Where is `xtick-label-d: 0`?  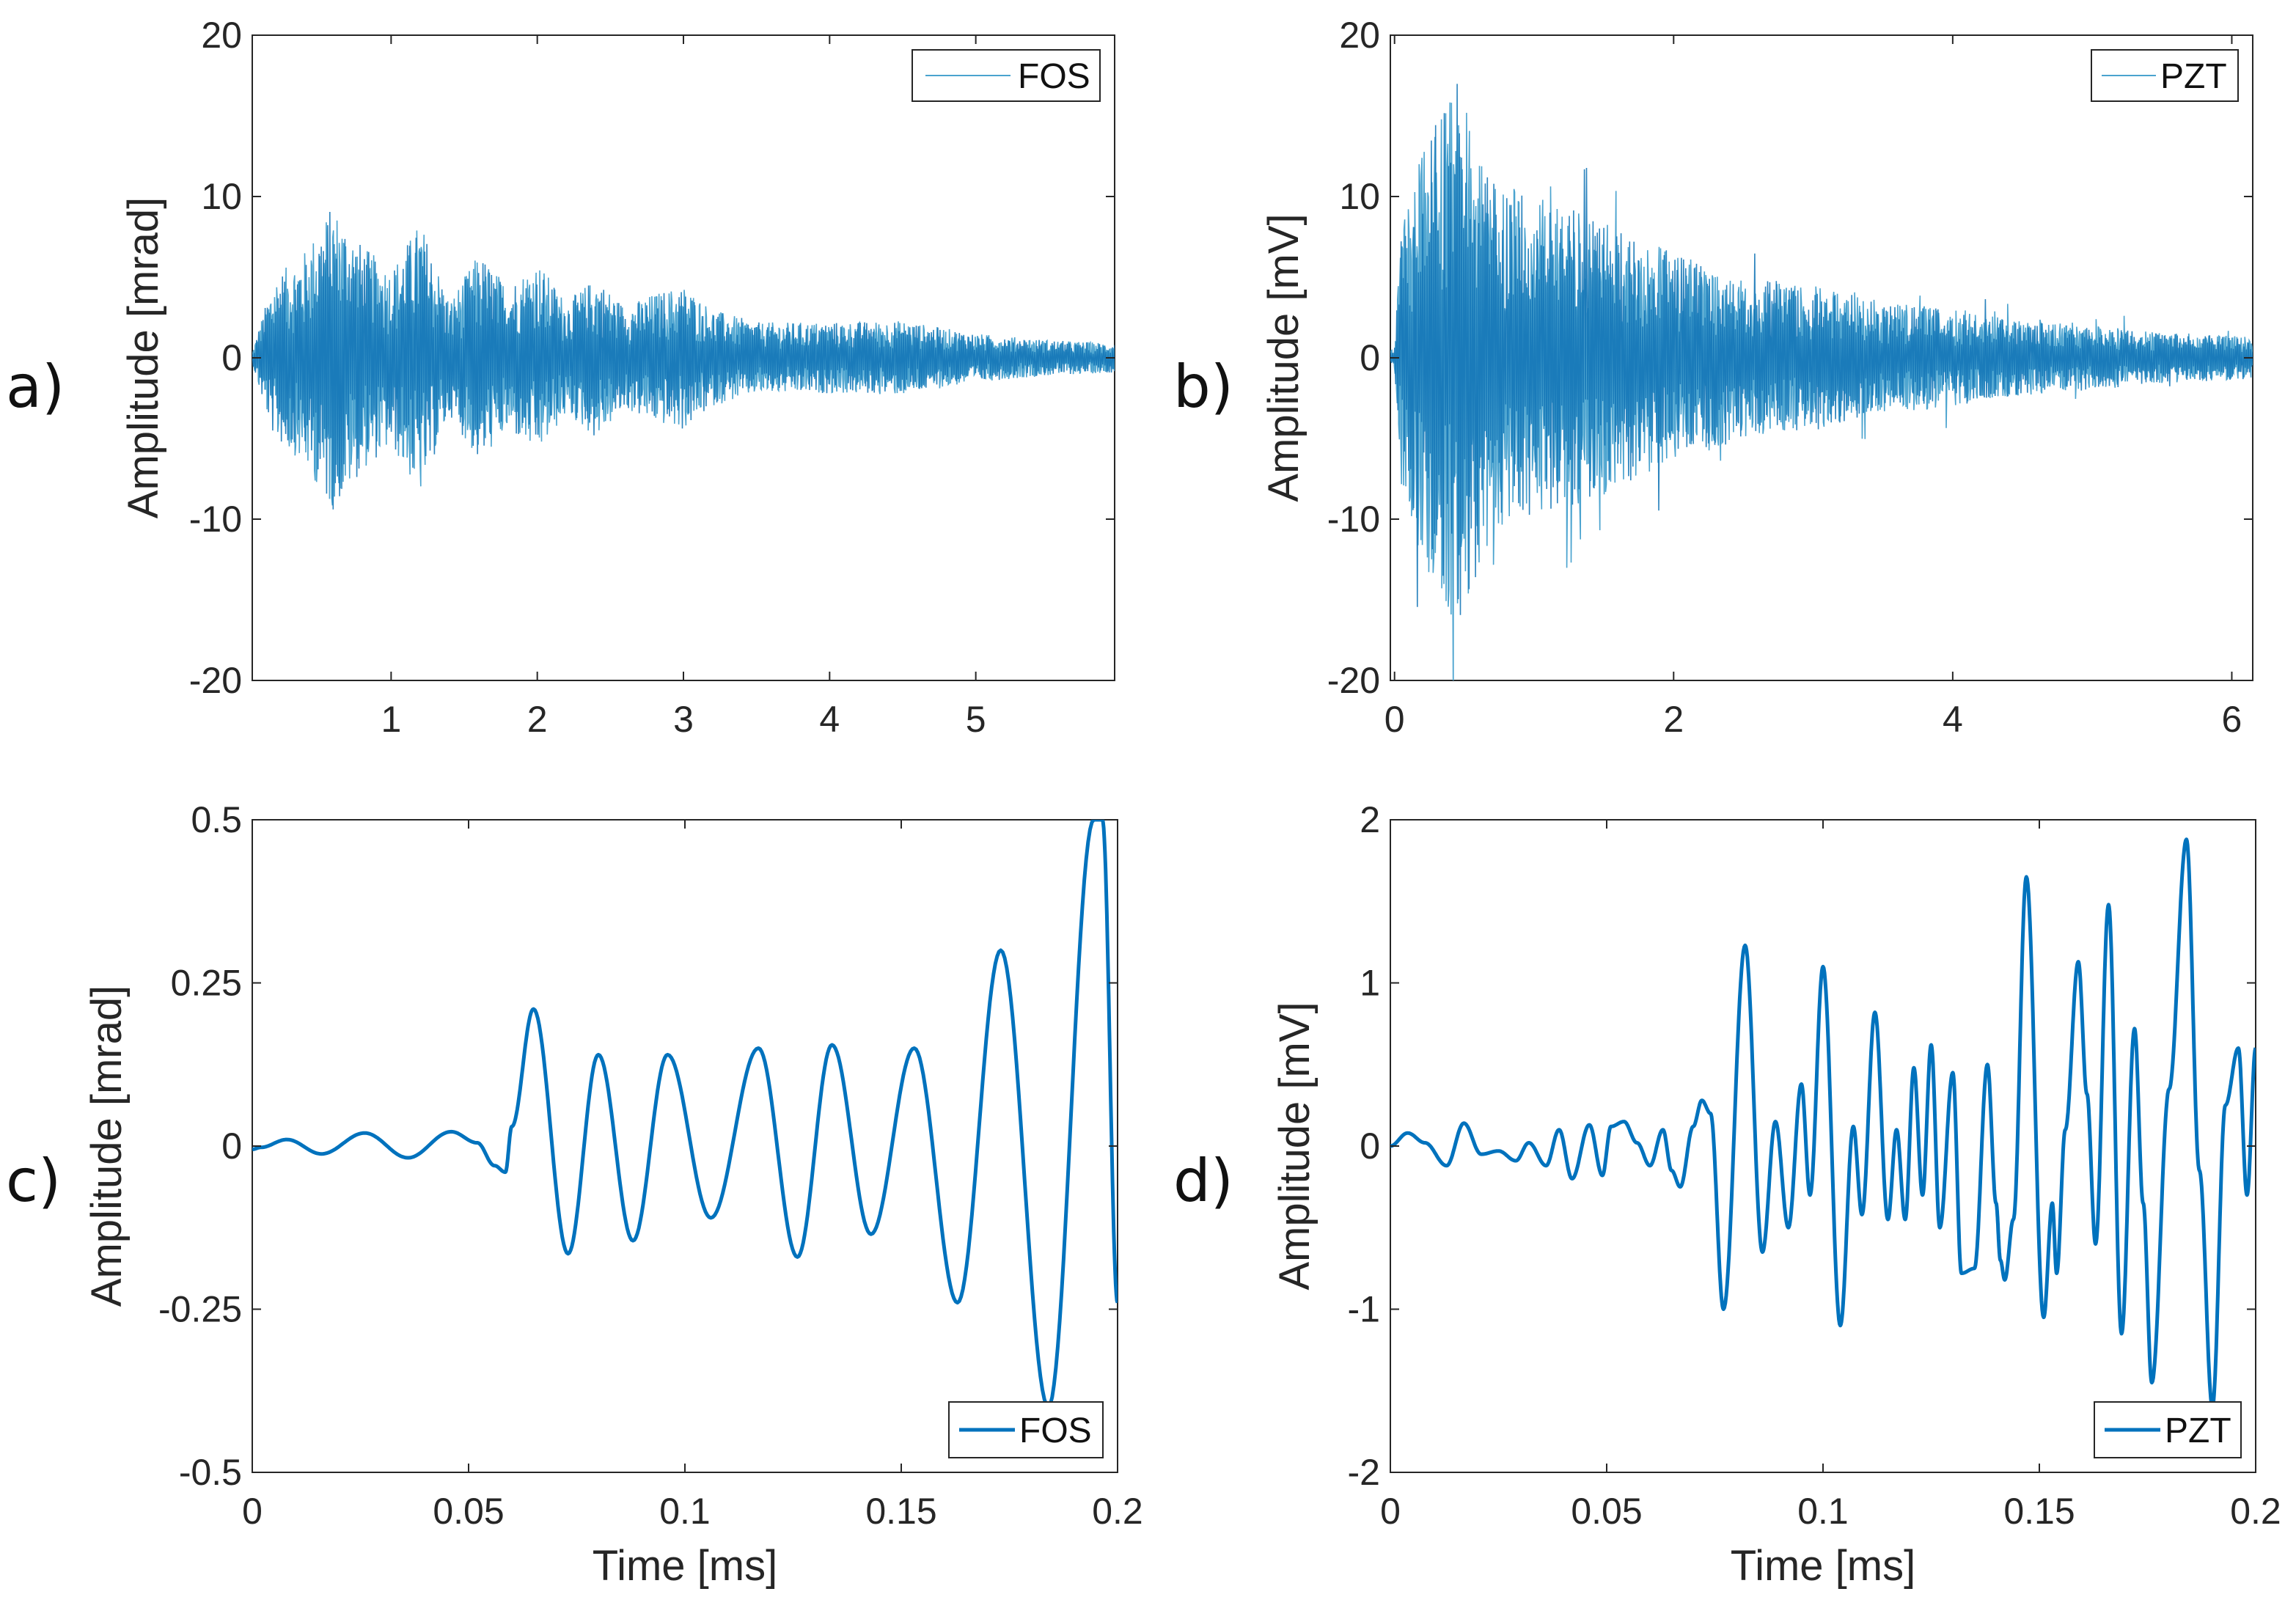
xtick-label-d: 0 is located at coordinates (1390, 1512).